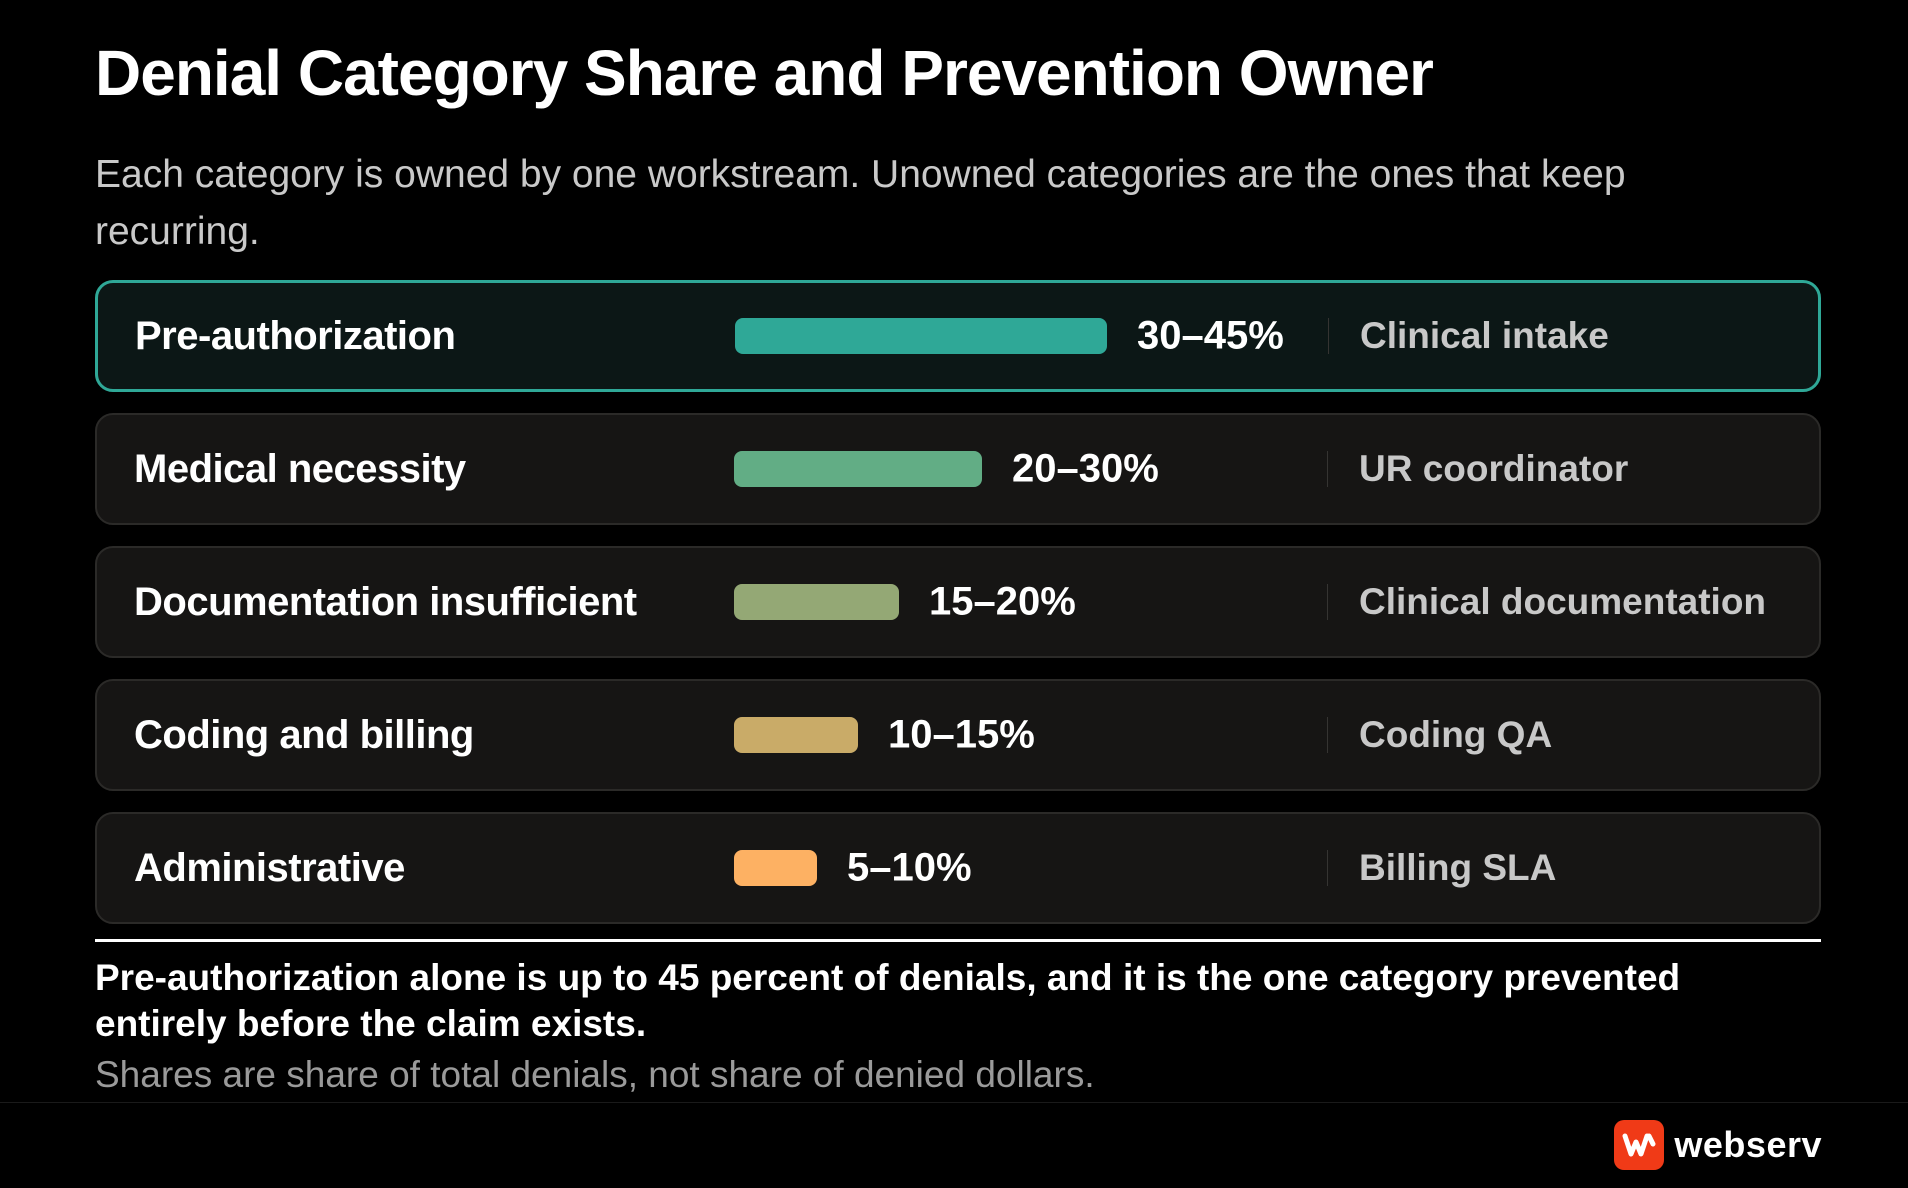 The height and width of the screenshot is (1188, 1908). I want to click on divider-rule, so click(958, 940).